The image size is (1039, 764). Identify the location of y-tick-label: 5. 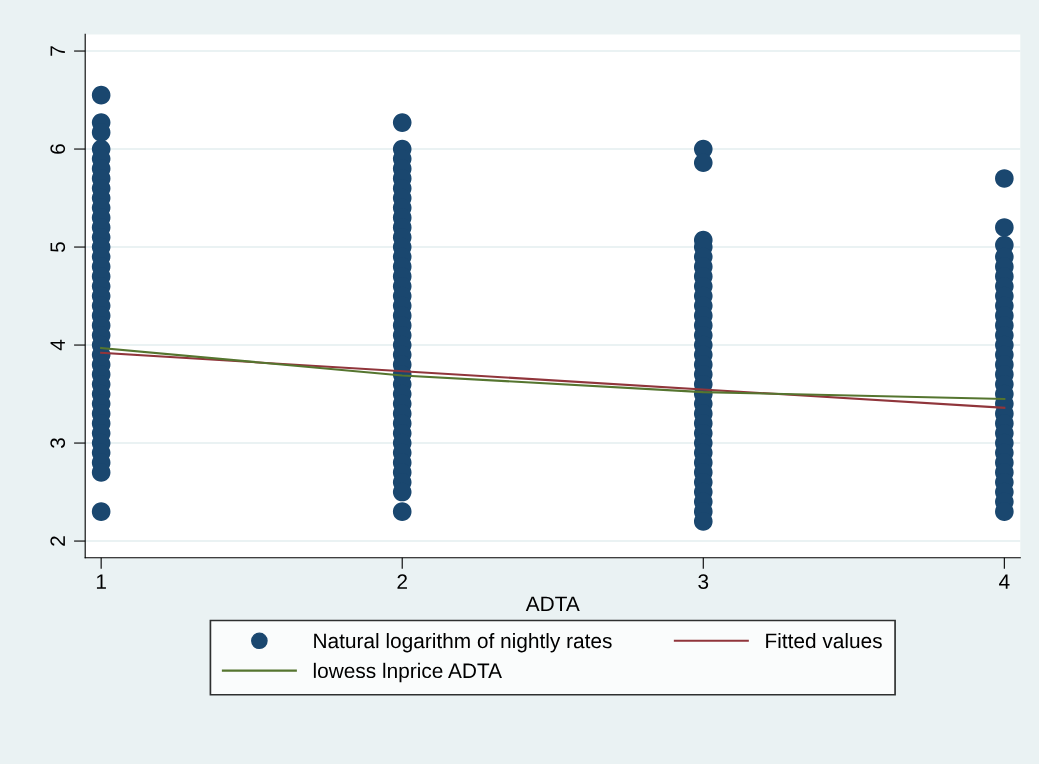
(58, 247).